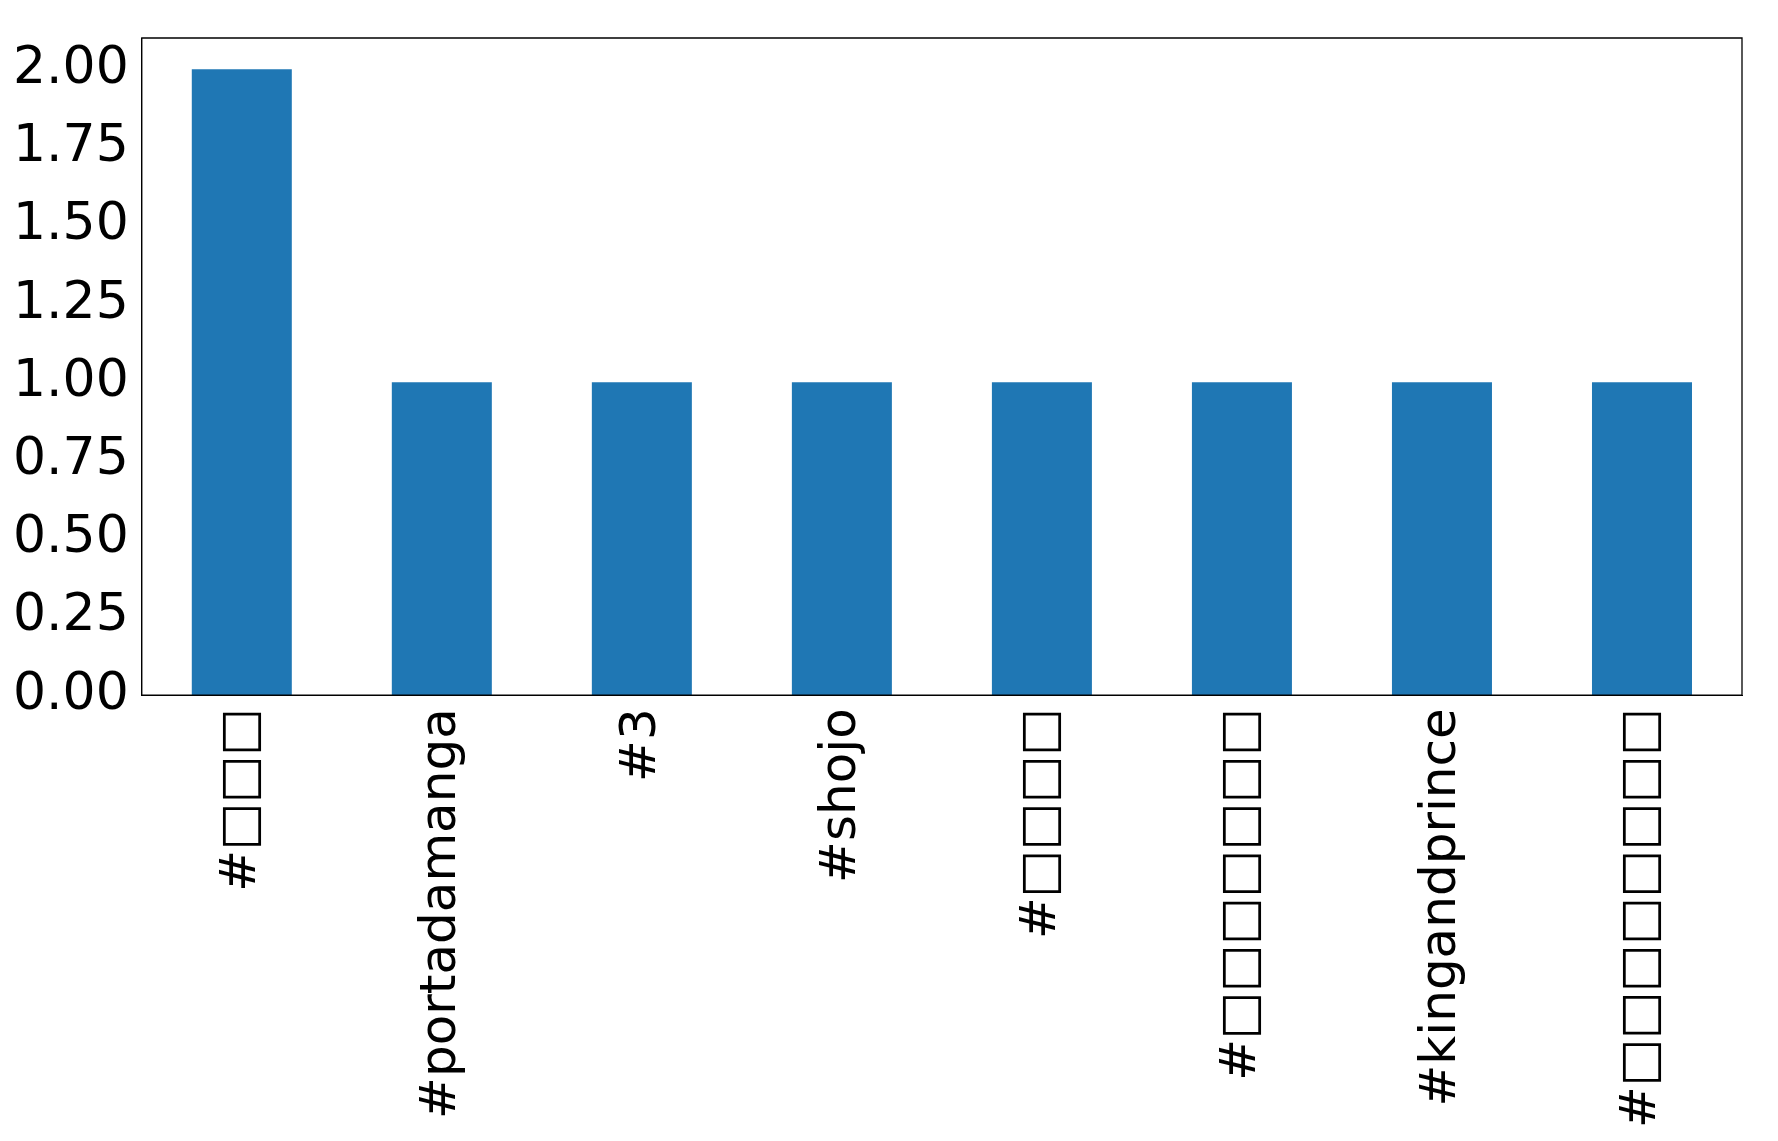  What do you see at coordinates (1437, 907) in the screenshot?
I see `x-tick-label: #kingandprince` at bounding box center [1437, 907].